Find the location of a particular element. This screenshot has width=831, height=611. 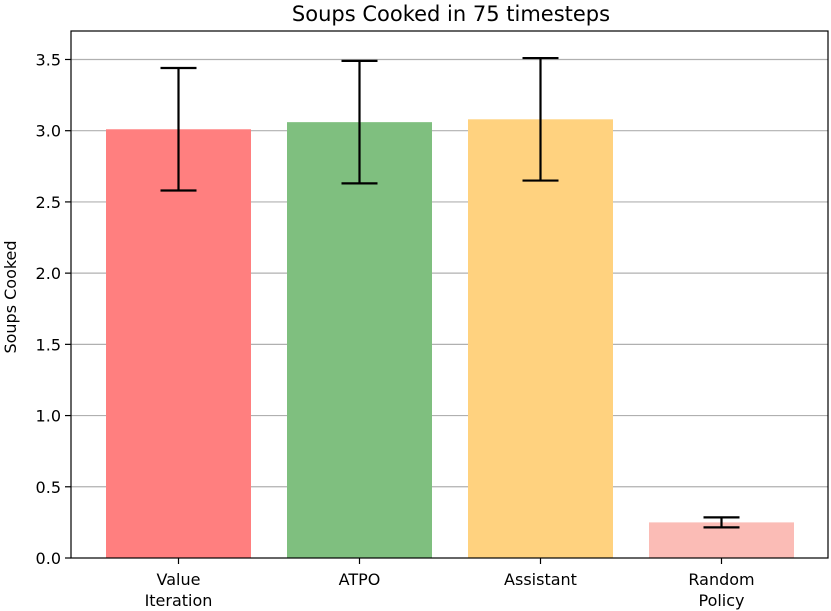

y-tick-label: 1.0 is located at coordinates (48, 416).